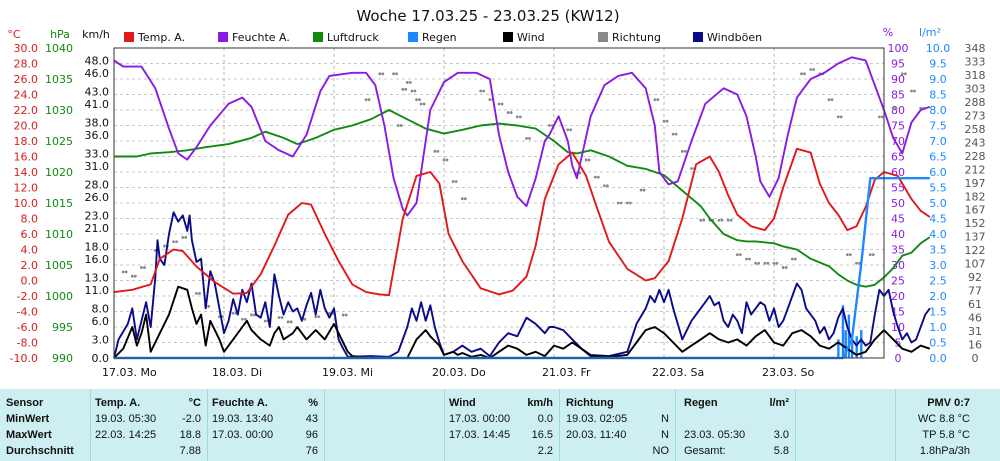 This screenshot has height=461, width=1000. Describe the element at coordinates (190, 435) in the screenshot. I see `temp-max-value: 18.8` at that location.